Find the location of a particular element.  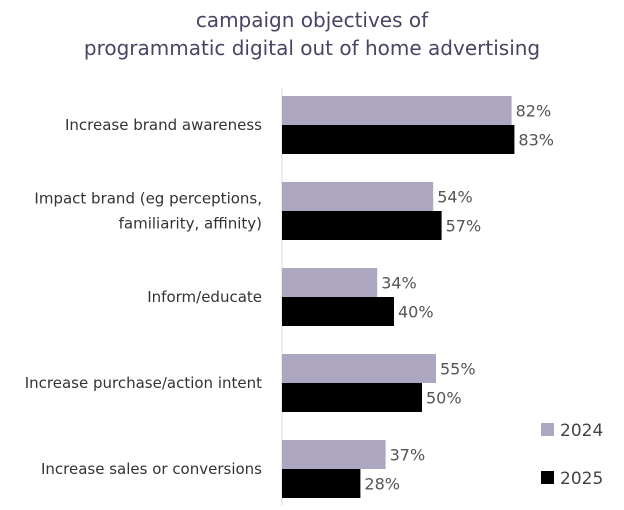

category-label: Increase brand awareness is located at coordinates (163, 125).